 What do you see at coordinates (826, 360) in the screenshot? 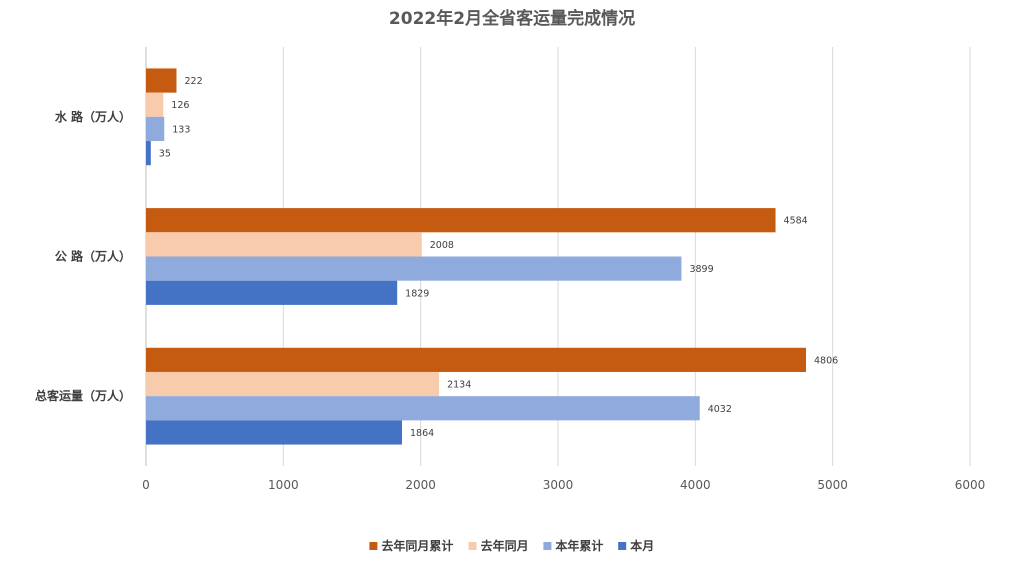
I see `data-label: 4806` at bounding box center [826, 360].